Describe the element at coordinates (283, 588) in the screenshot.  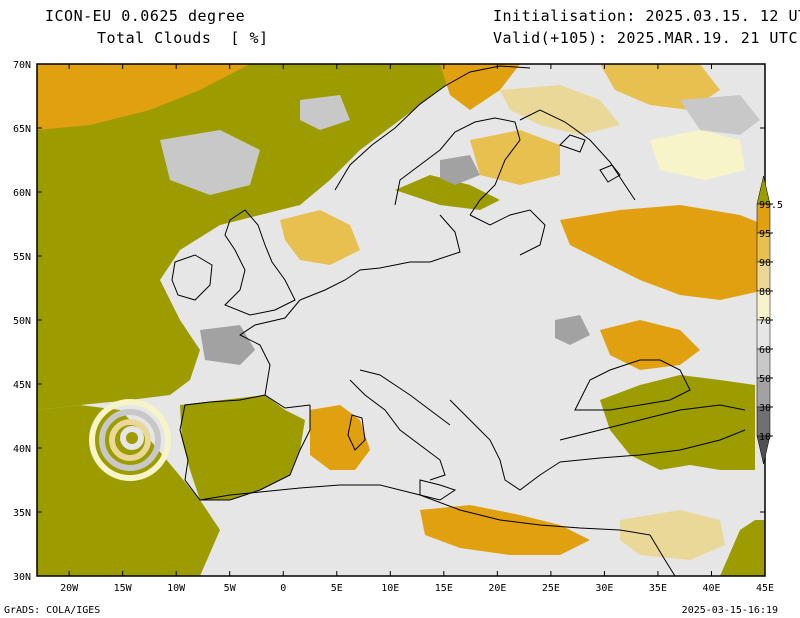
I see `lon-label: 0` at that location.